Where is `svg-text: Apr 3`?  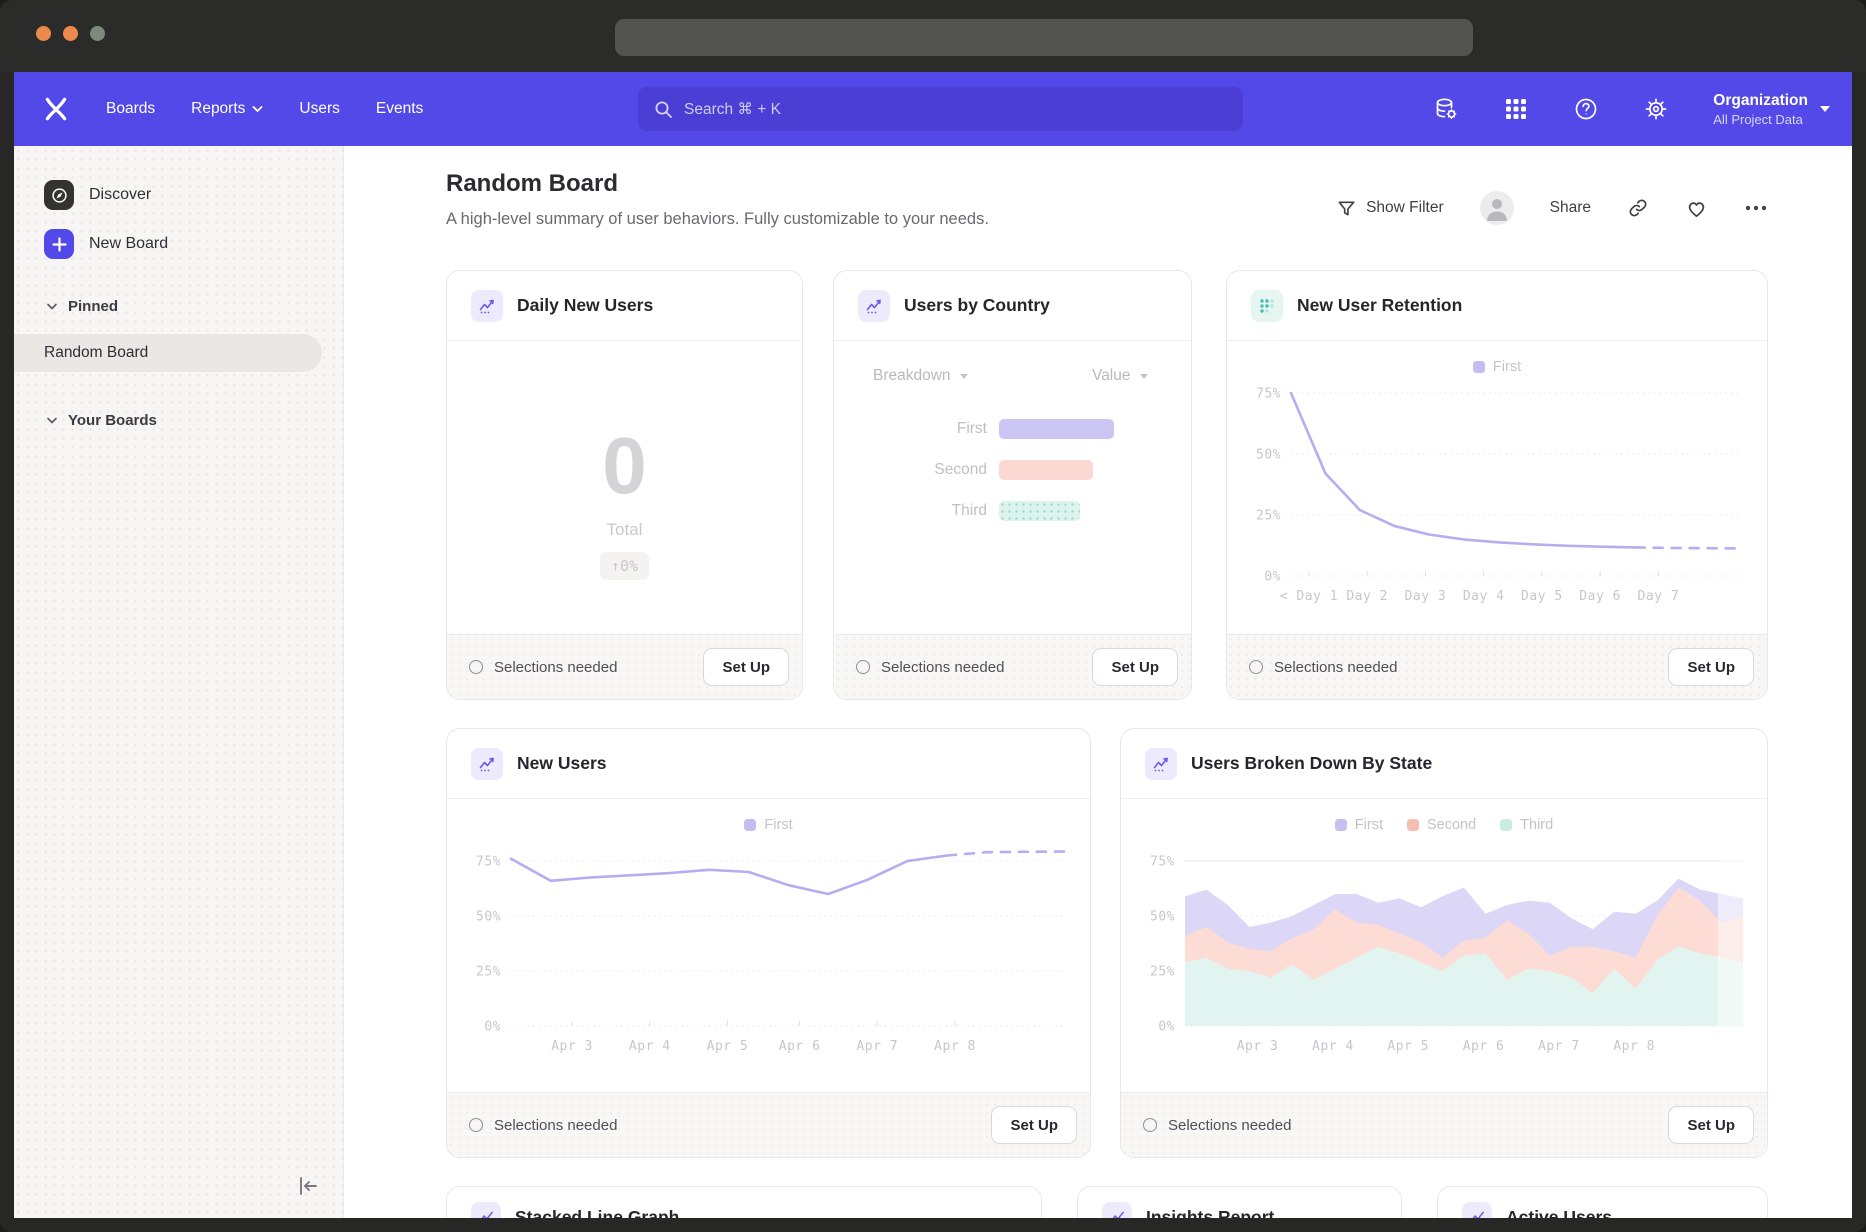 svg-text: Apr 3 is located at coordinates (1258, 1046).